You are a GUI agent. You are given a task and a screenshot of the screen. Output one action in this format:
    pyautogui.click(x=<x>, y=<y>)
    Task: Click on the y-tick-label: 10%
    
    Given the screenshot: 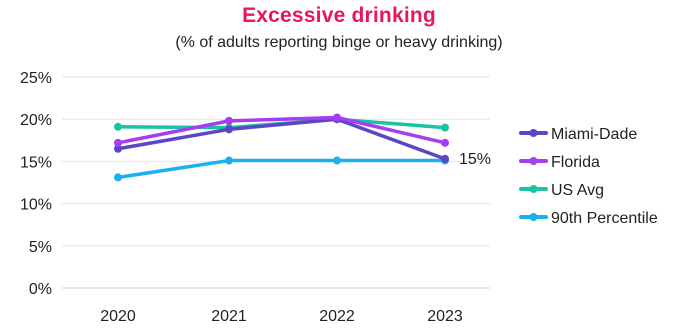 What is the action you would take?
    pyautogui.click(x=36, y=205)
    